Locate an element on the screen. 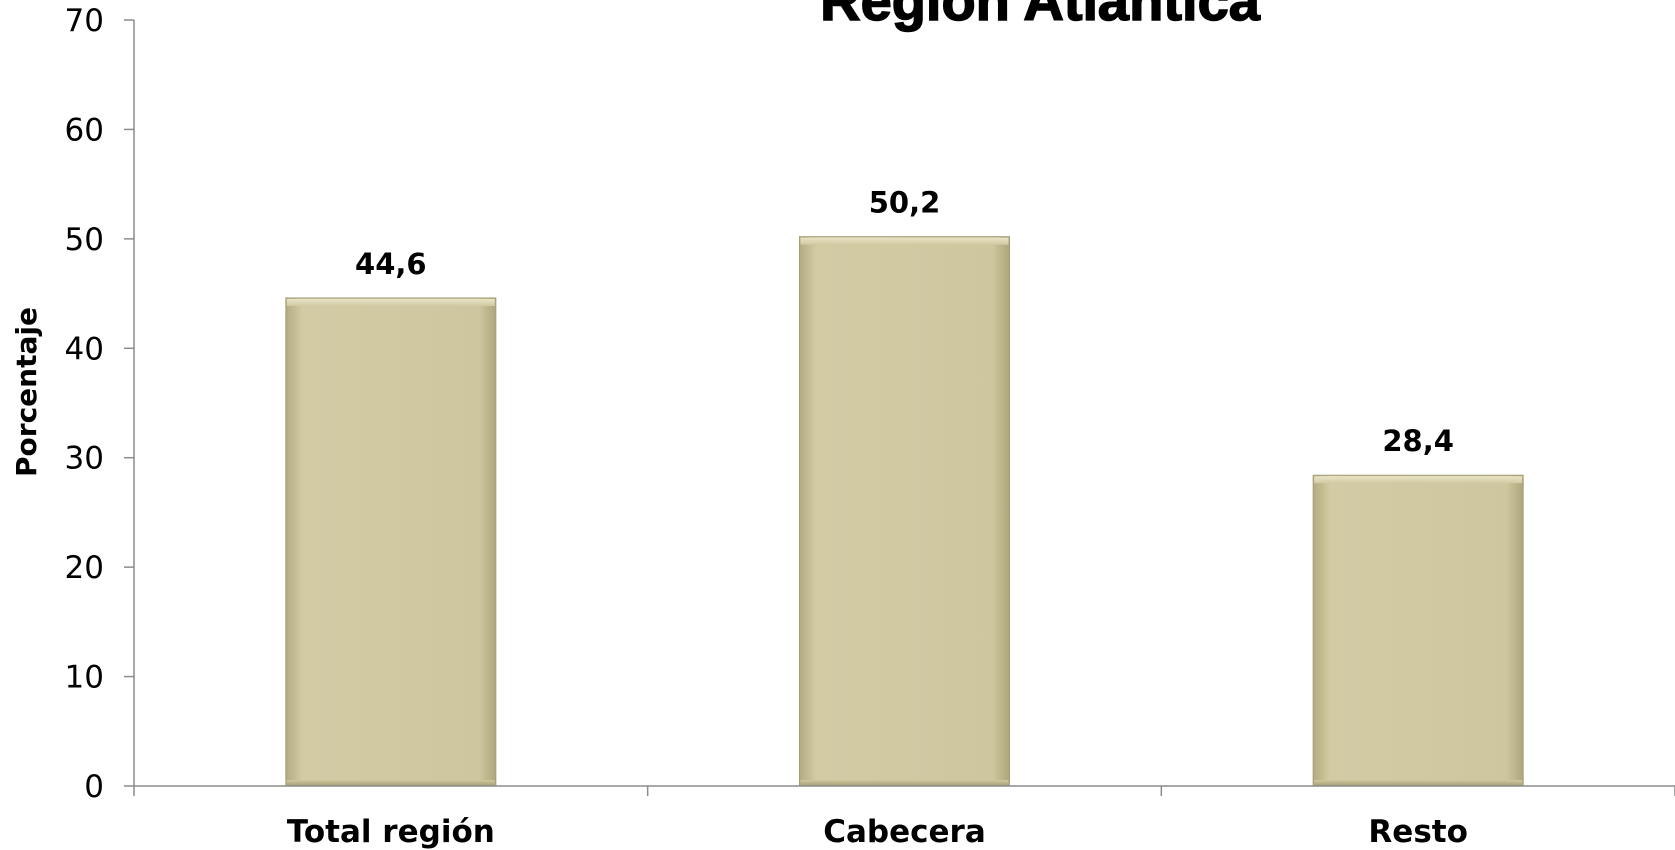  y-tick-label: 20 is located at coordinates (84, 568).